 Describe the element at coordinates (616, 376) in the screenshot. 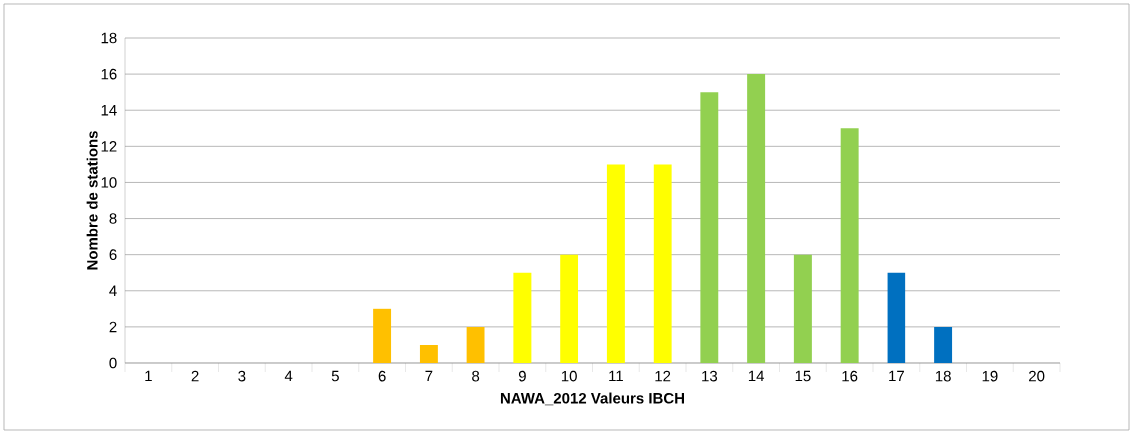

I see `x-tick-label: 11` at that location.